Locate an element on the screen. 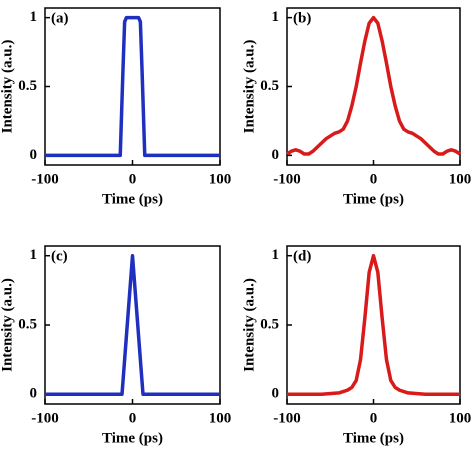  panel-label: (d) is located at coordinates (302, 256).